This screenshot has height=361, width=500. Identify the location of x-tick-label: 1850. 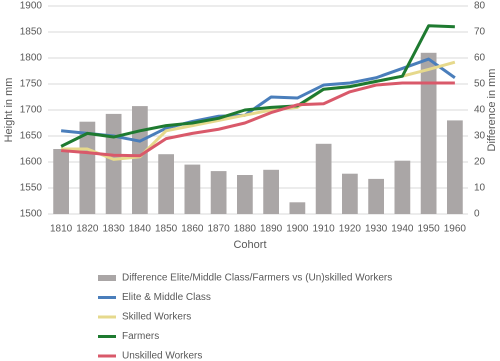
(166, 229).